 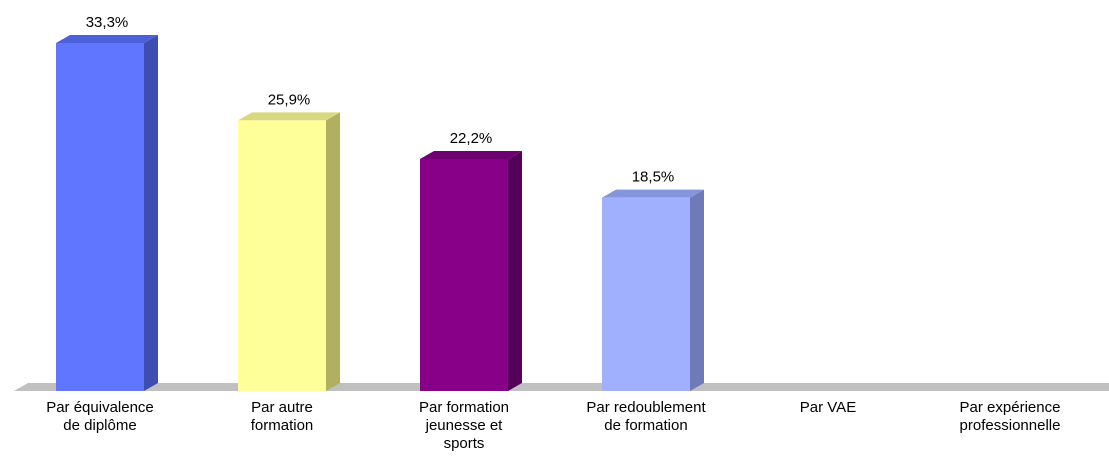 I want to click on x-tick-label-line: Par formation, so click(x=464, y=407).